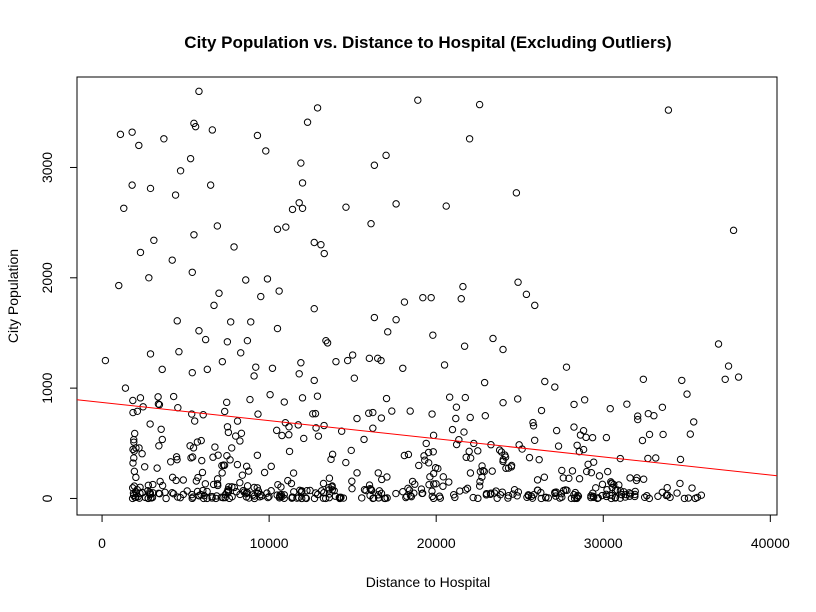 This screenshot has width=816, height=612. Describe the element at coordinates (47, 498) in the screenshot. I see `y-tick-label: 0` at that location.